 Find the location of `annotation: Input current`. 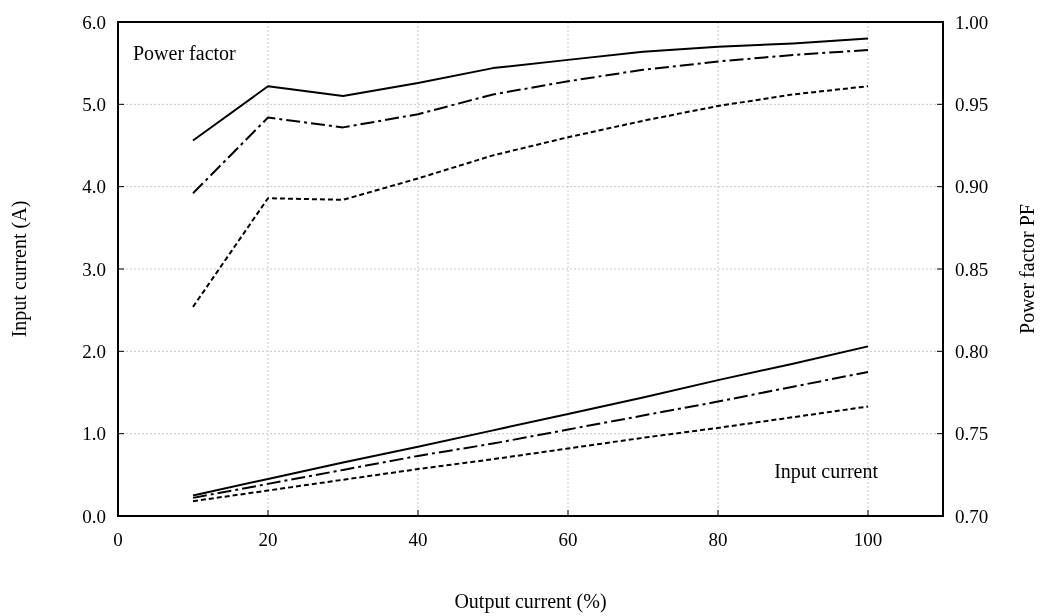

annotation: Input current is located at coordinates (826, 471).